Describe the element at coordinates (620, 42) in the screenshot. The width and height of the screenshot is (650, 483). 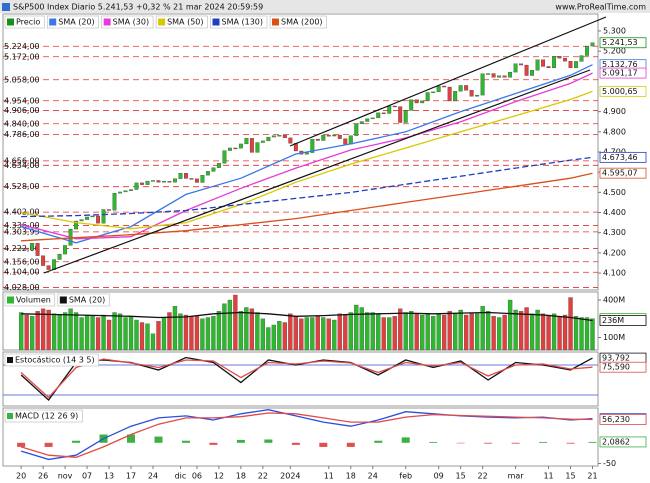
I see `last-value-label: 5.241,53` at that location.